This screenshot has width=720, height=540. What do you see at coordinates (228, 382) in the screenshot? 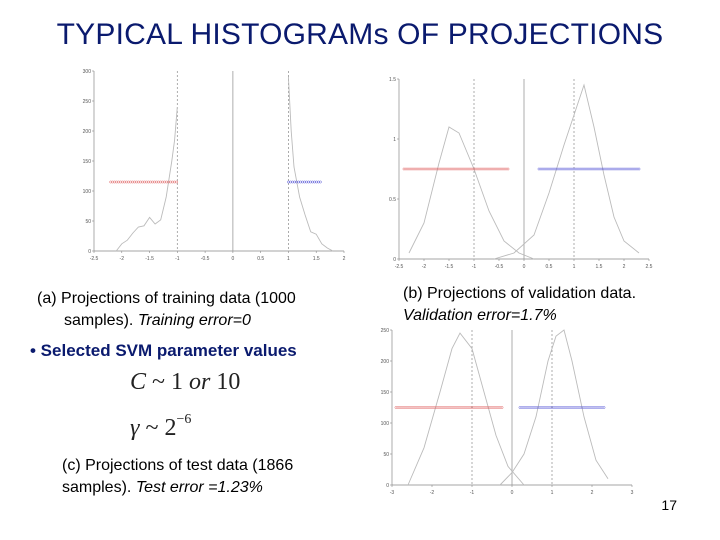
I see `formula-c-value: 10` at bounding box center [228, 382].